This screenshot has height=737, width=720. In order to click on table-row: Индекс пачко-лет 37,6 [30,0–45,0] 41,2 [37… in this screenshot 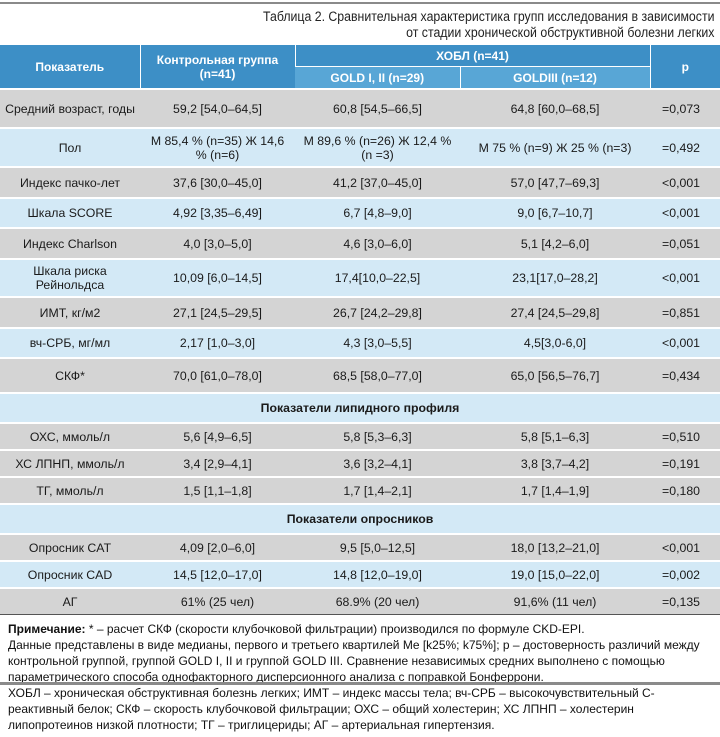, I will do `click(360, 182)`.